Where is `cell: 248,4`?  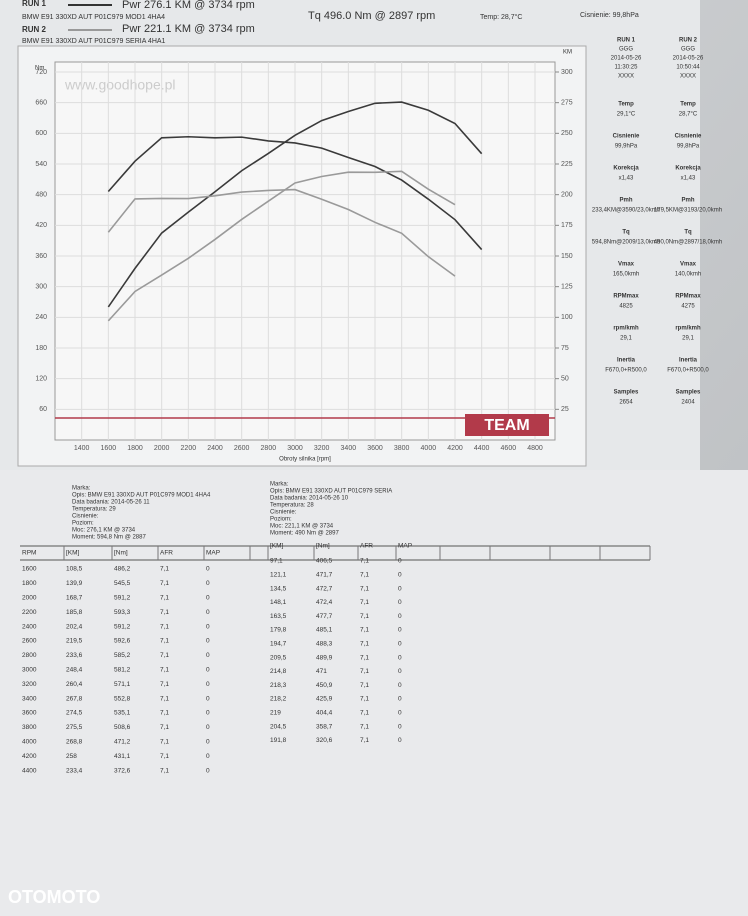 cell: 248,4 is located at coordinates (74, 670).